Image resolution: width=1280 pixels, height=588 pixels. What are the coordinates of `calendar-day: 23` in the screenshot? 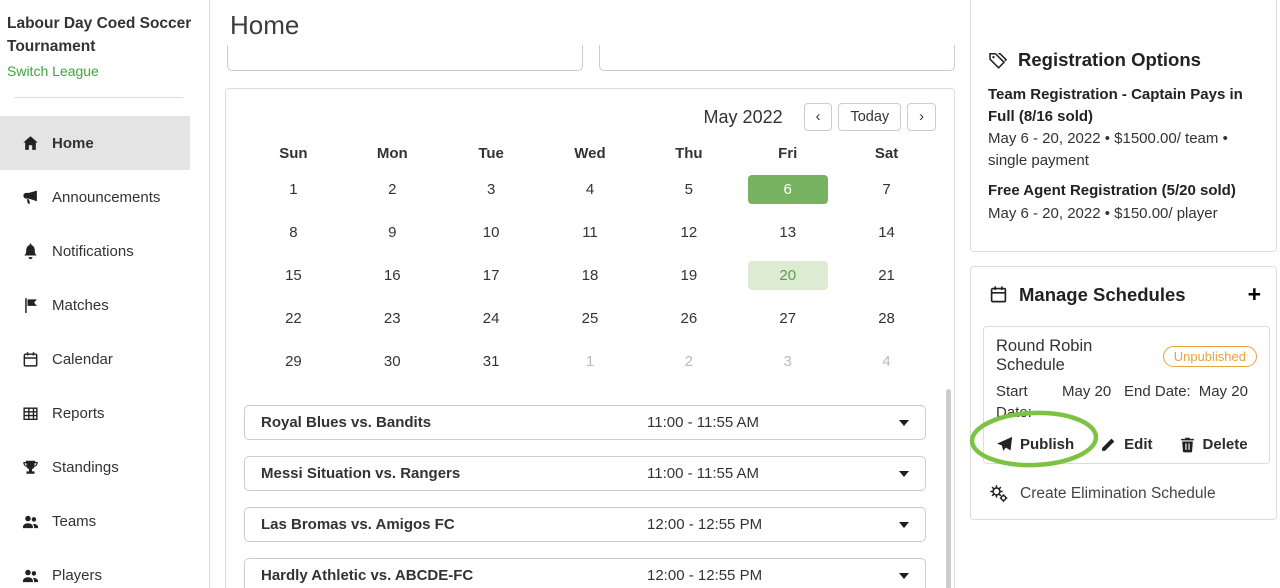 It's located at (392, 318).